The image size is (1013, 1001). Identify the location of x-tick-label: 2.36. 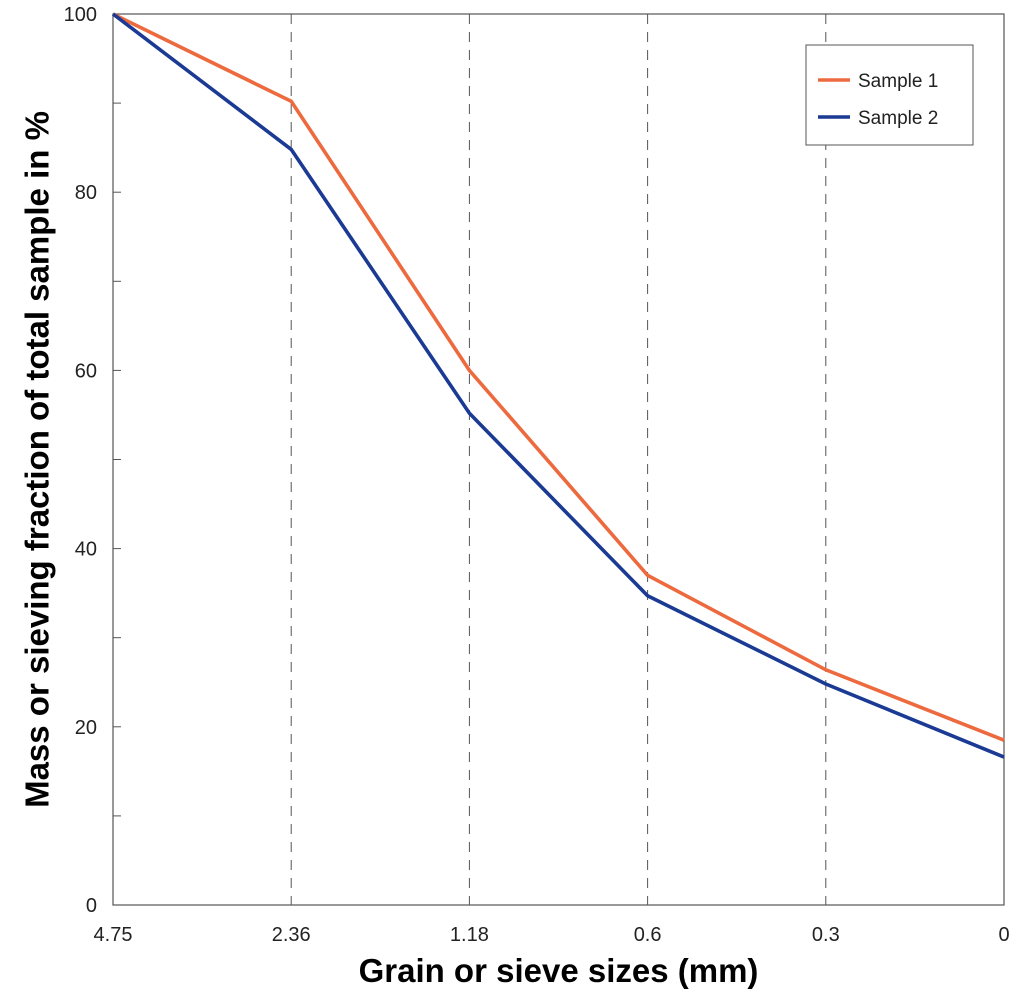
(291, 935).